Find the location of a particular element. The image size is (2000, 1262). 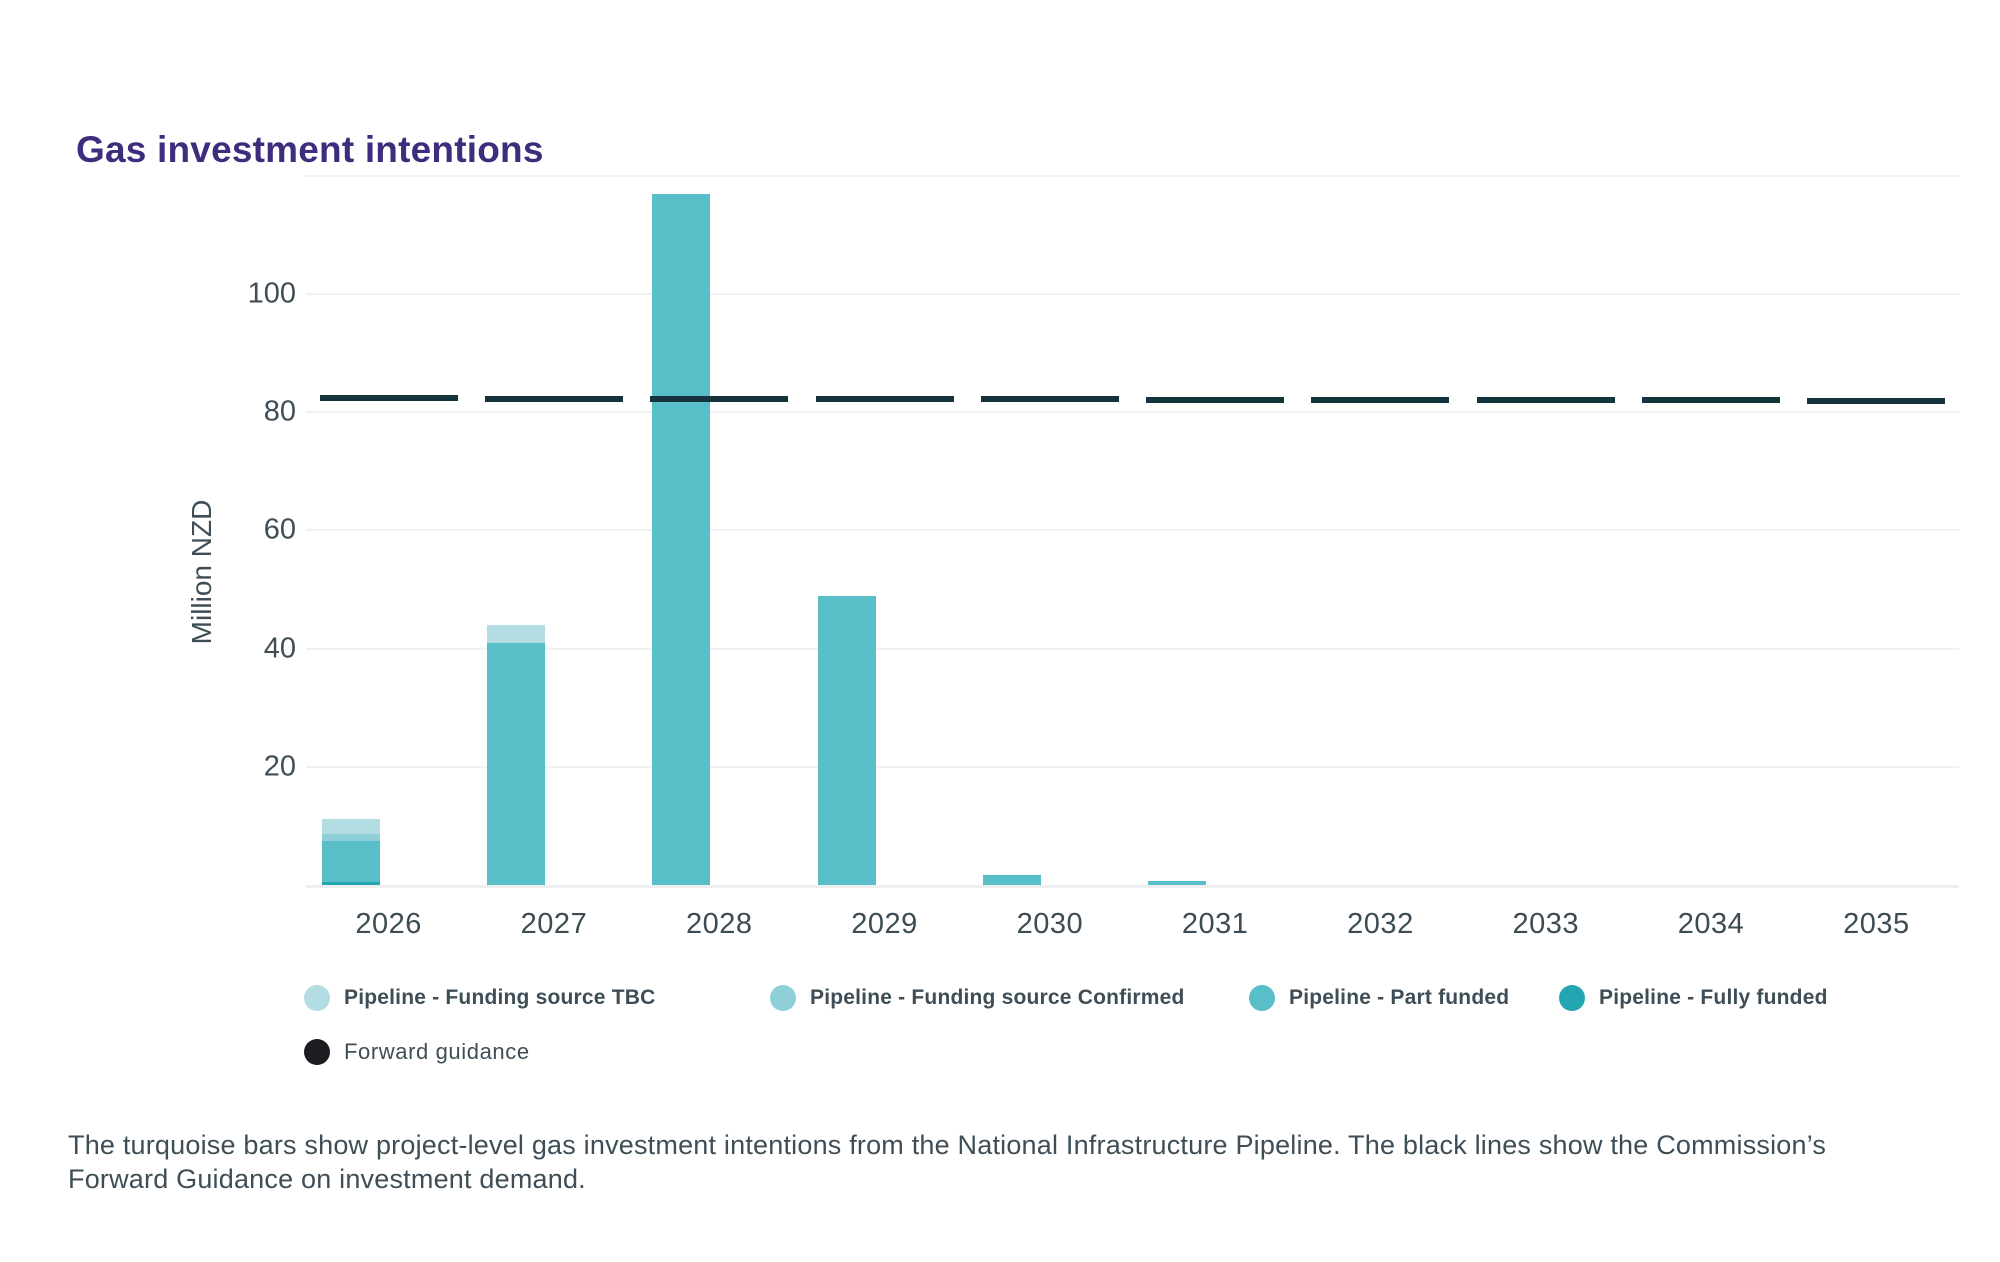

bar-2026 is located at coordinates (350, 851).